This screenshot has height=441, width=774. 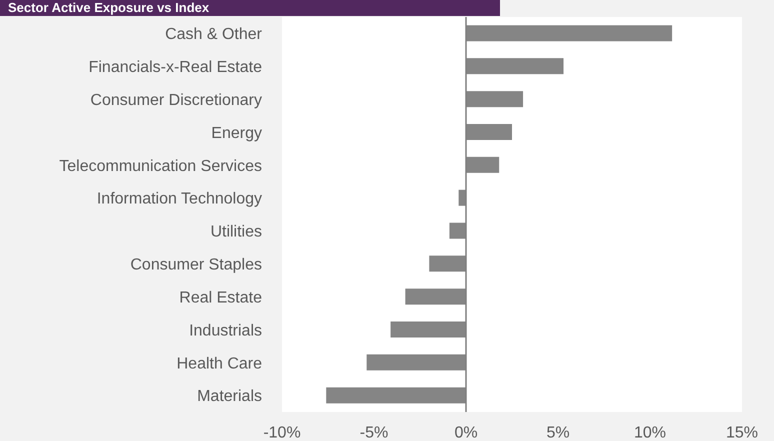 I want to click on y-tick-label: Telecommunication Services, so click(x=160, y=166).